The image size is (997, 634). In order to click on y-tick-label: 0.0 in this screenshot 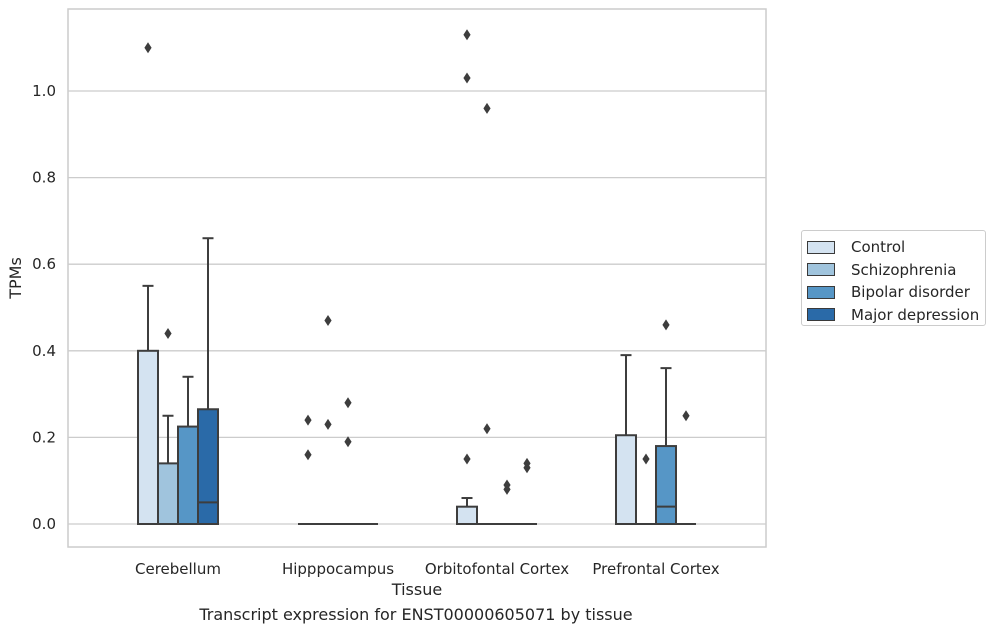, I will do `click(44, 524)`.